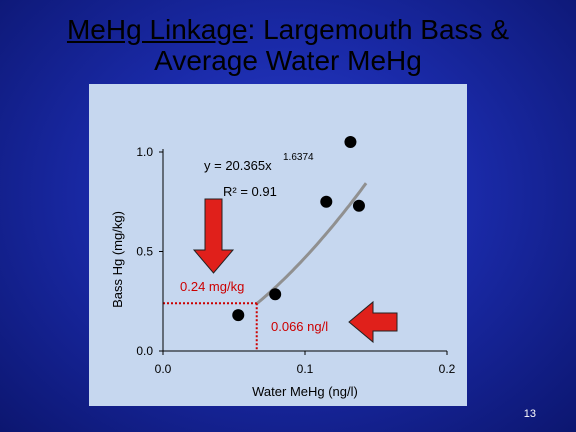 This screenshot has height=432, width=576. What do you see at coordinates (117, 259) in the screenshot?
I see `y-axis-title: Bass Hg (mg/kg)` at bounding box center [117, 259].